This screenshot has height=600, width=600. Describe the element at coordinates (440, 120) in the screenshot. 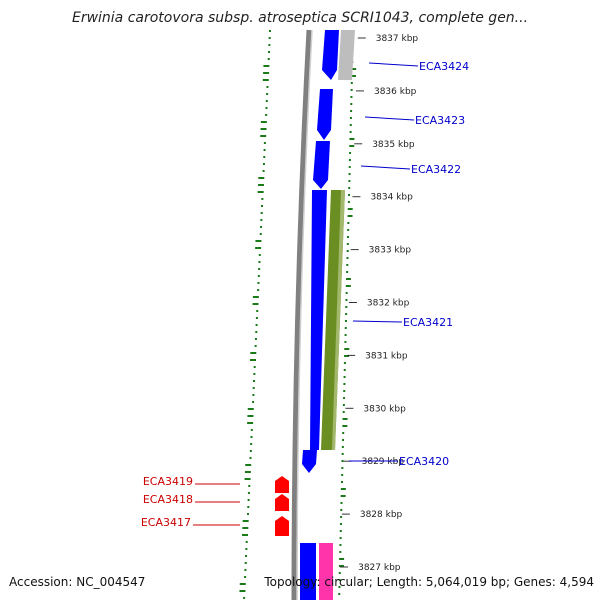

I see `gene-label-eca3423: ECA3423` at that location.